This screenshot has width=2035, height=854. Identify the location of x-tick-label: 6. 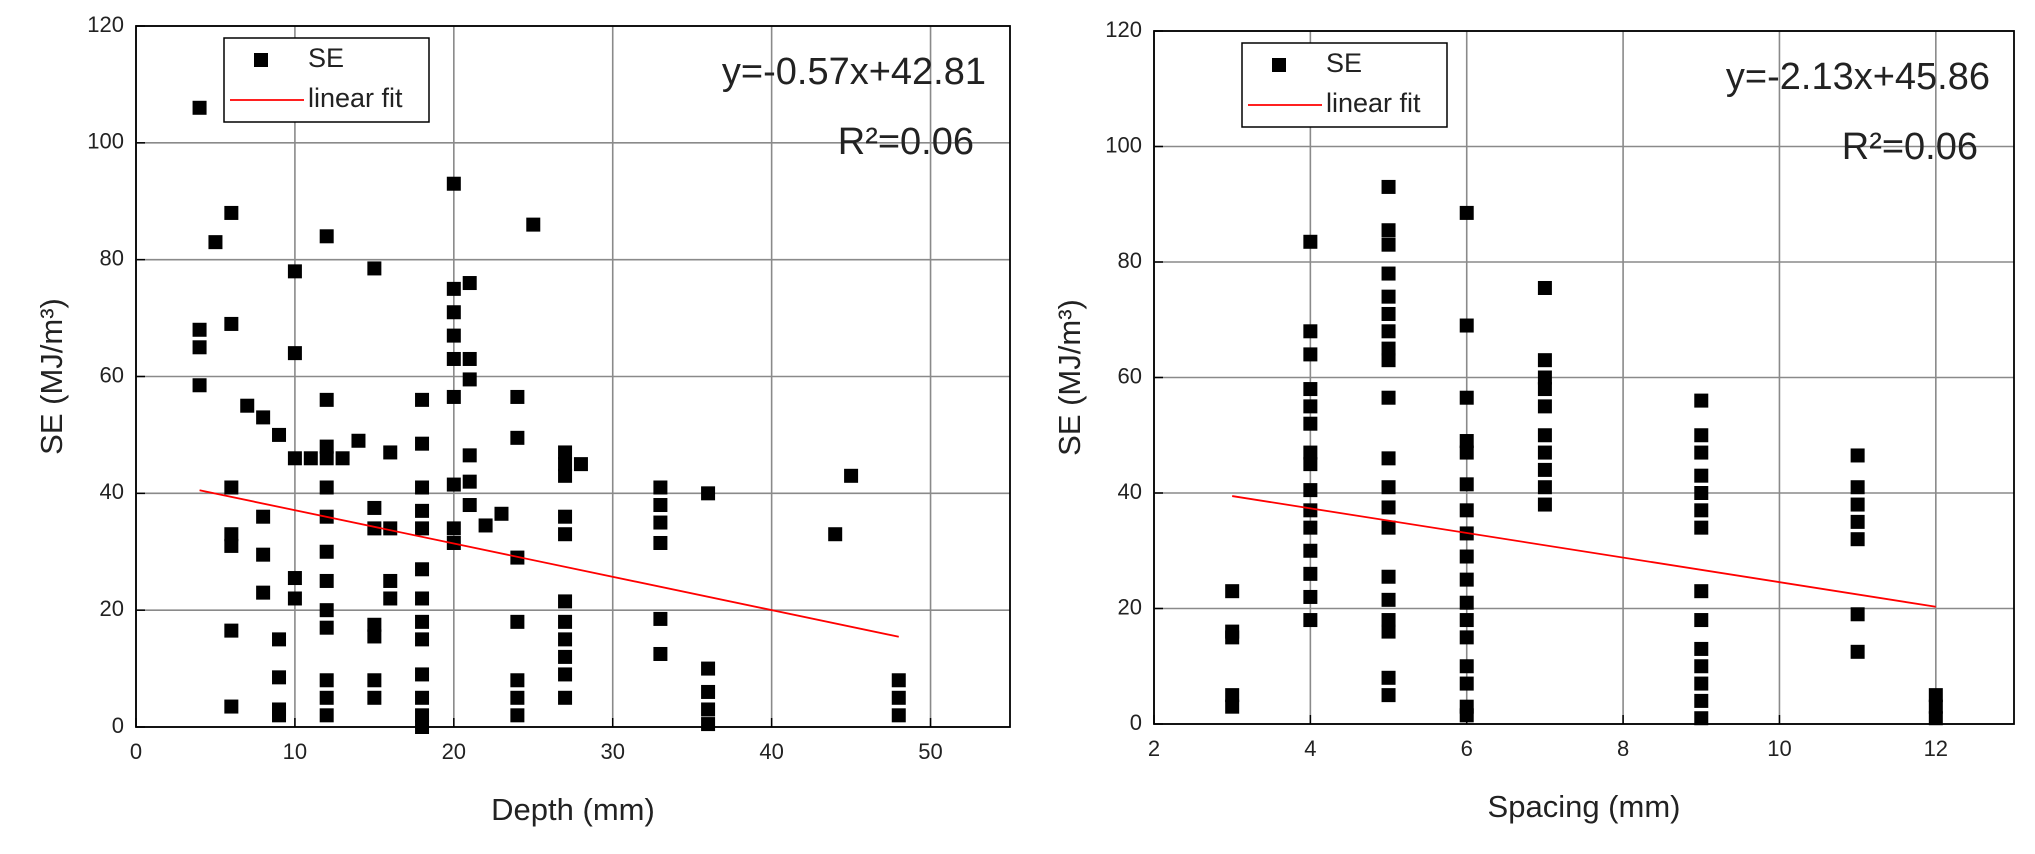
(1467, 748).